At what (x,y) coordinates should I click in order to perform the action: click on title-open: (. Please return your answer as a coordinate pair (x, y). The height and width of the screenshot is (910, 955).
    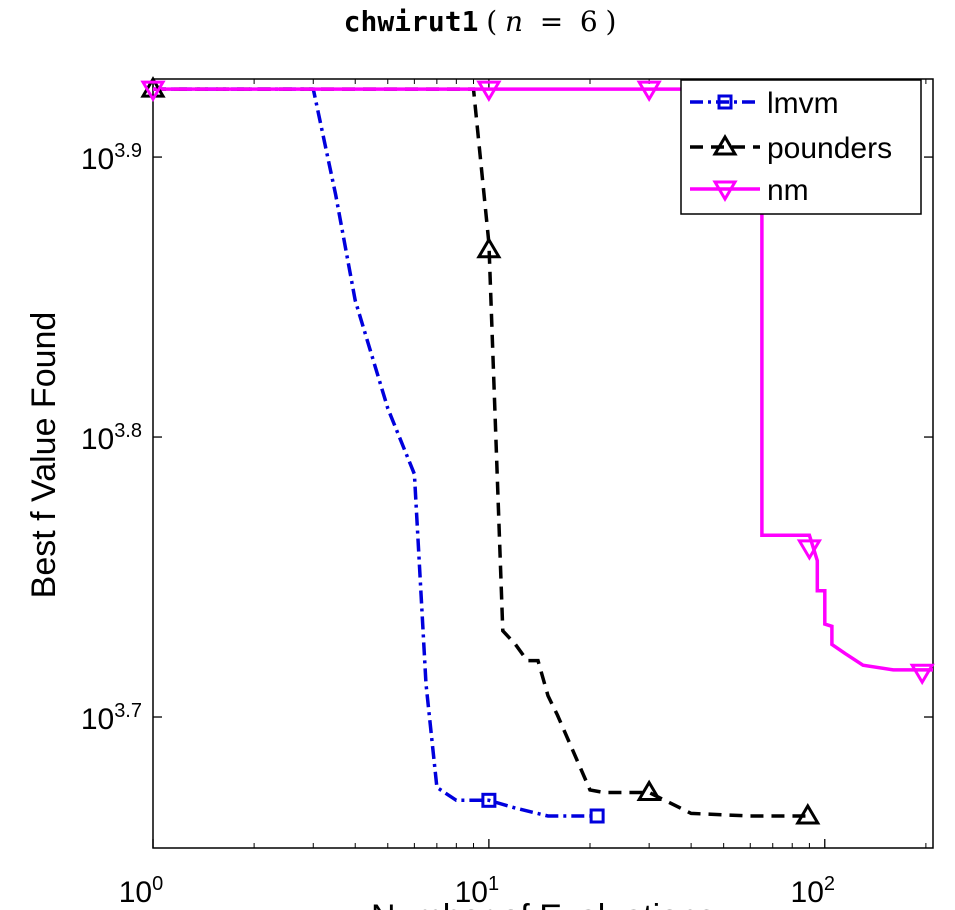
    Looking at the image, I should click on (491, 21).